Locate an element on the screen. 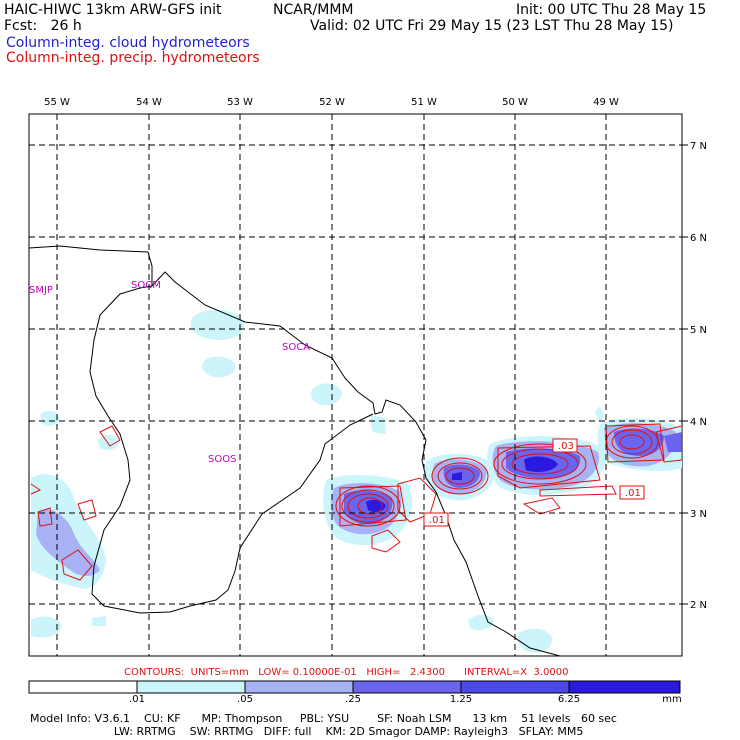 The width and height of the screenshot is (740, 740). latitude-label: 7 N is located at coordinates (698, 146).